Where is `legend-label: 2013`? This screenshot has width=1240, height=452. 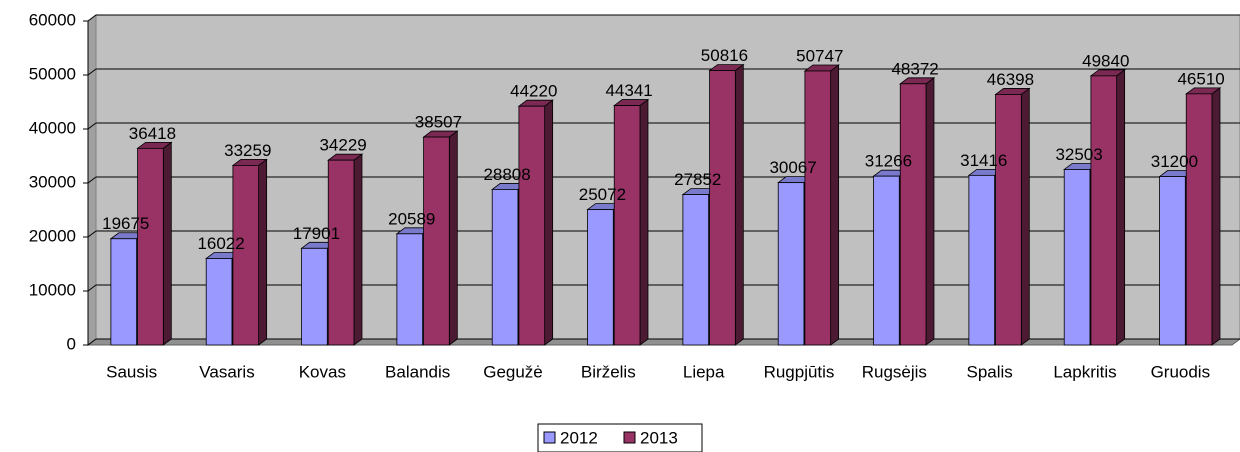
legend-label: 2013 is located at coordinates (659, 437).